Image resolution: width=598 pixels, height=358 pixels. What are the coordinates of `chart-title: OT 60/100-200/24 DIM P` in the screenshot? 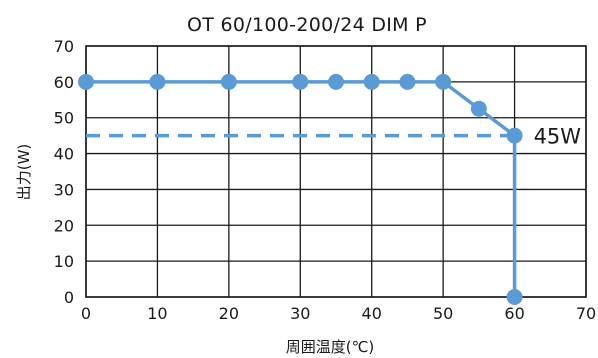 It's located at (307, 25).